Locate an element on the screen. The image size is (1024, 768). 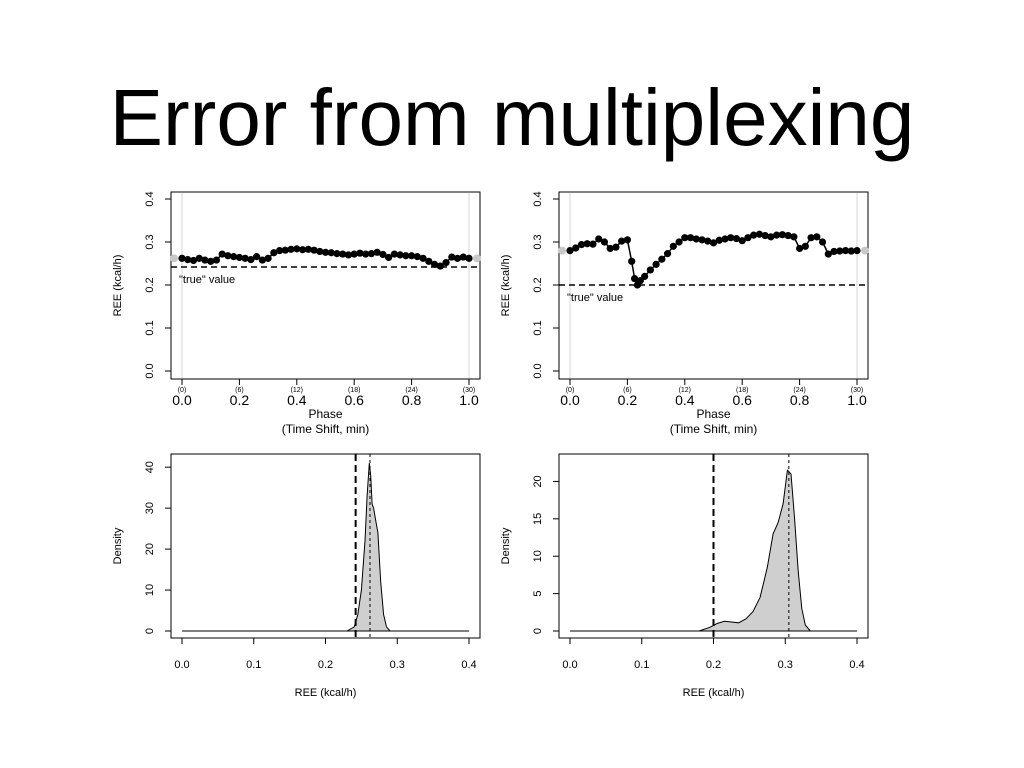
x-tick-minutes-label: (0) is located at coordinates (182, 390).